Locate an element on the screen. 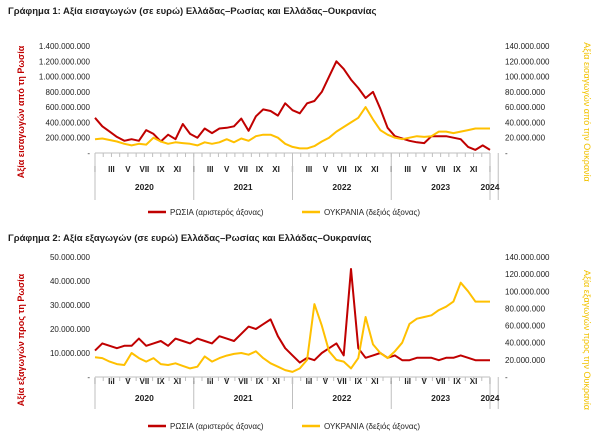 The height and width of the screenshot is (444, 600). left-axis-tick-label: 10.000.000 is located at coordinates (70, 353).